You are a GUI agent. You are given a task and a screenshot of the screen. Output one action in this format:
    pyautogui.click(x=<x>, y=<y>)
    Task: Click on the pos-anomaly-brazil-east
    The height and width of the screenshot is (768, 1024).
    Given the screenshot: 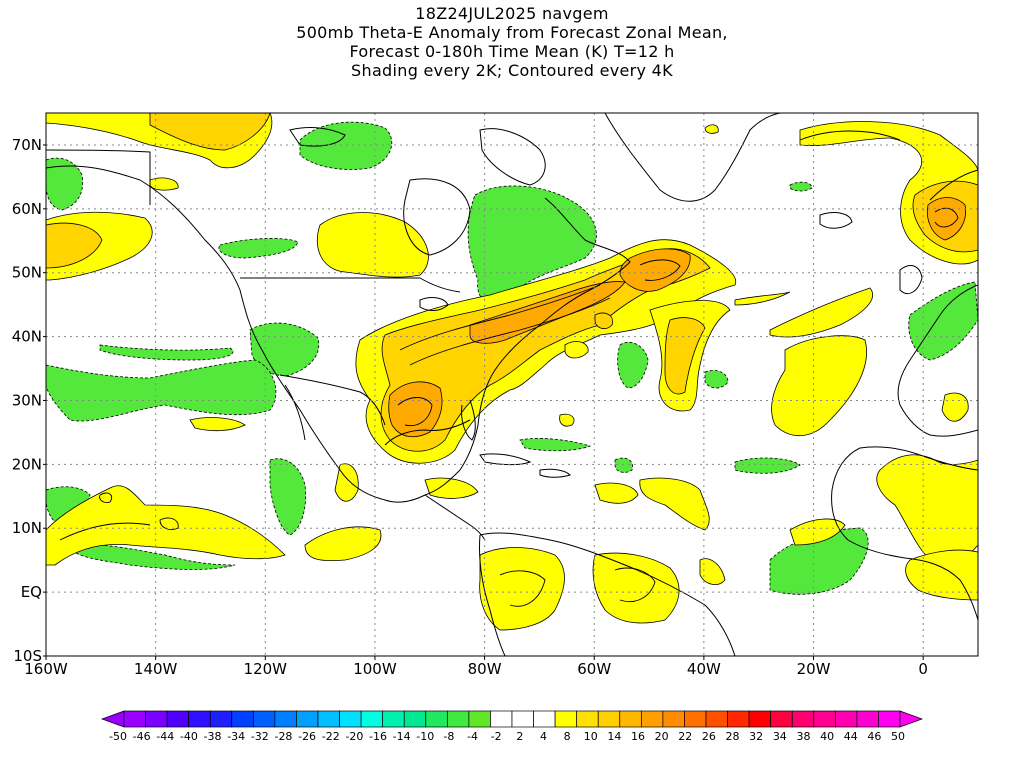 What is the action you would take?
    pyautogui.click(x=712, y=571)
    